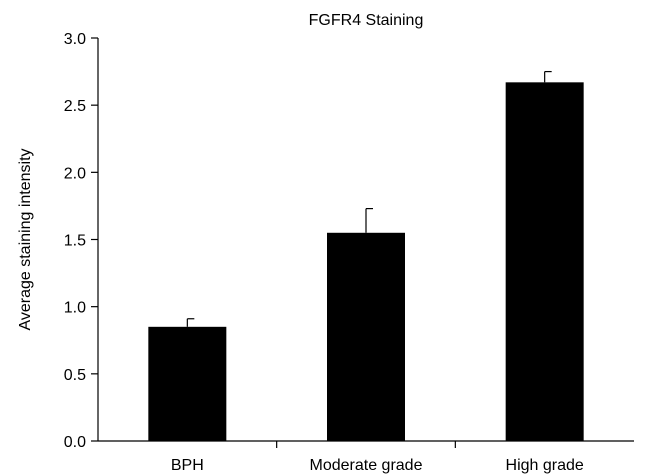  What do you see at coordinates (545, 465) in the screenshot?
I see `x-category-label: High grade` at bounding box center [545, 465].